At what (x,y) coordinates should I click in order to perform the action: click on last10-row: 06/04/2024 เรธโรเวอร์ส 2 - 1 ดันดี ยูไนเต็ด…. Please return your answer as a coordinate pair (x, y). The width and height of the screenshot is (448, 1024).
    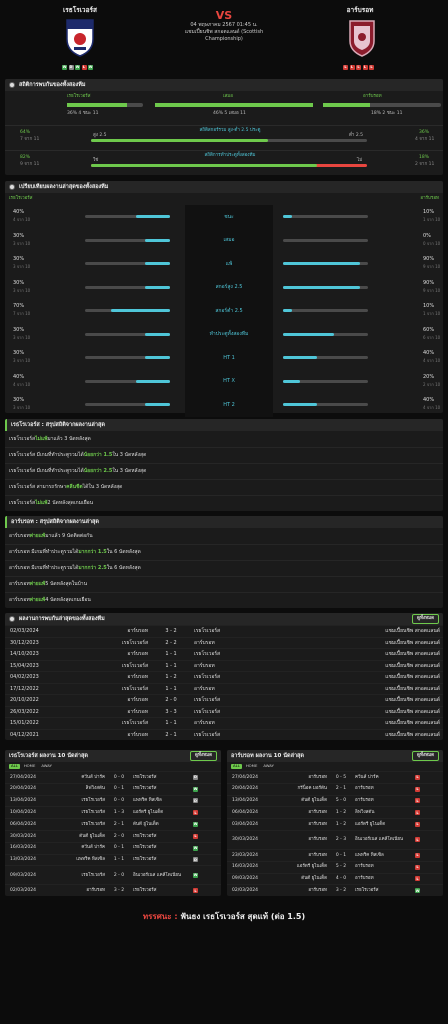
    Looking at the image, I should click on (113, 824).